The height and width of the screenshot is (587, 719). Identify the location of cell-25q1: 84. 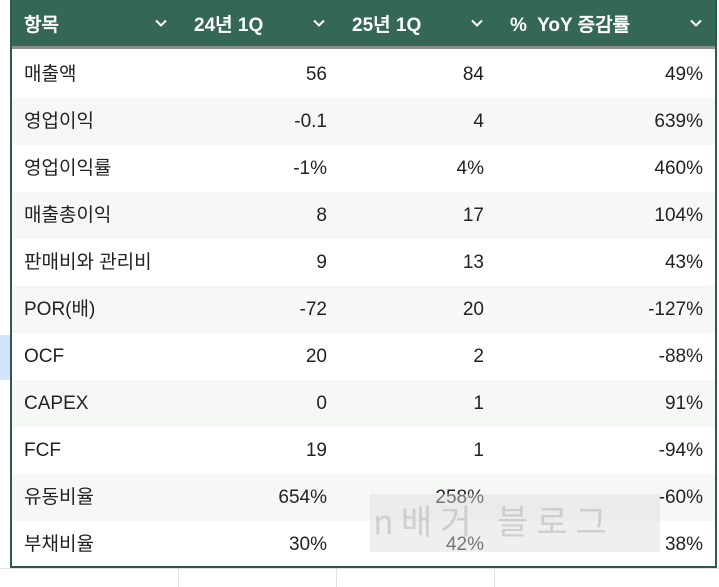
(473, 74).